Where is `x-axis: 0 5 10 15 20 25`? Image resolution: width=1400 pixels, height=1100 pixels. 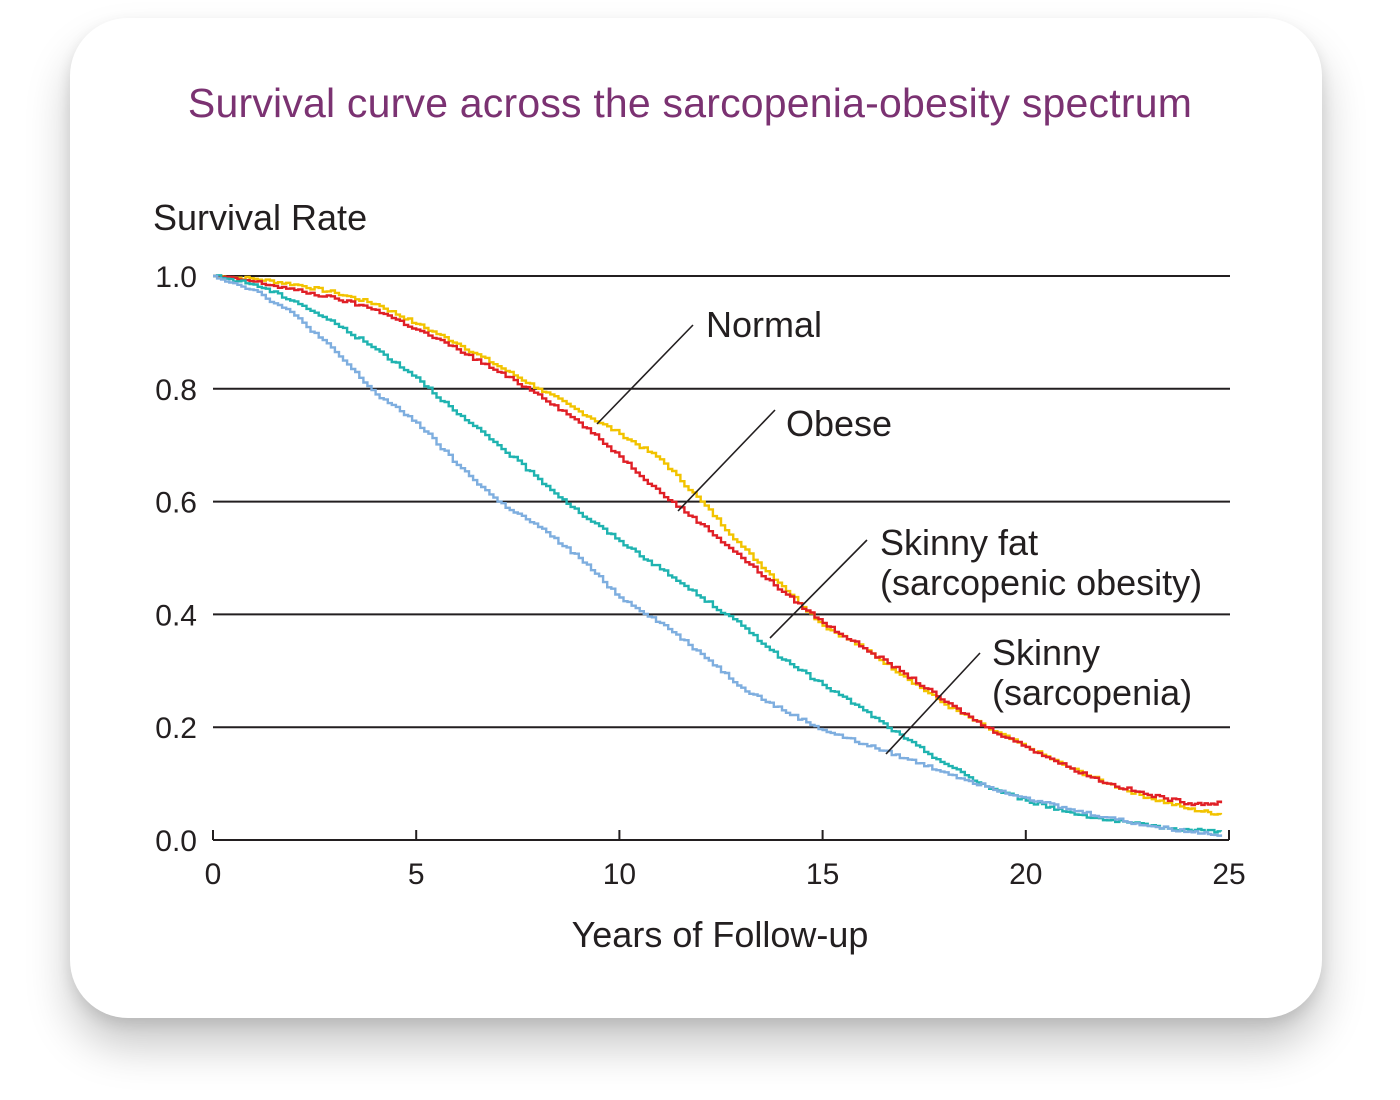
x-axis: 0 5 10 15 20 25 is located at coordinates (725, 860).